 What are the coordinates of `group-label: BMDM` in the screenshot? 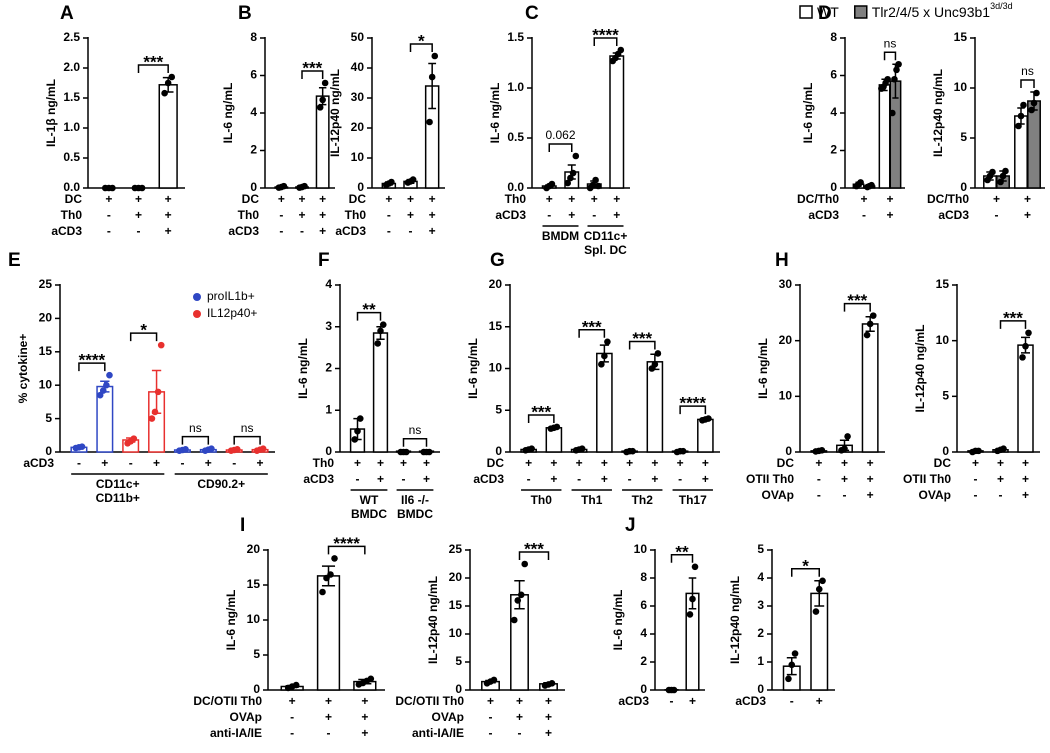 It's located at (560, 236).